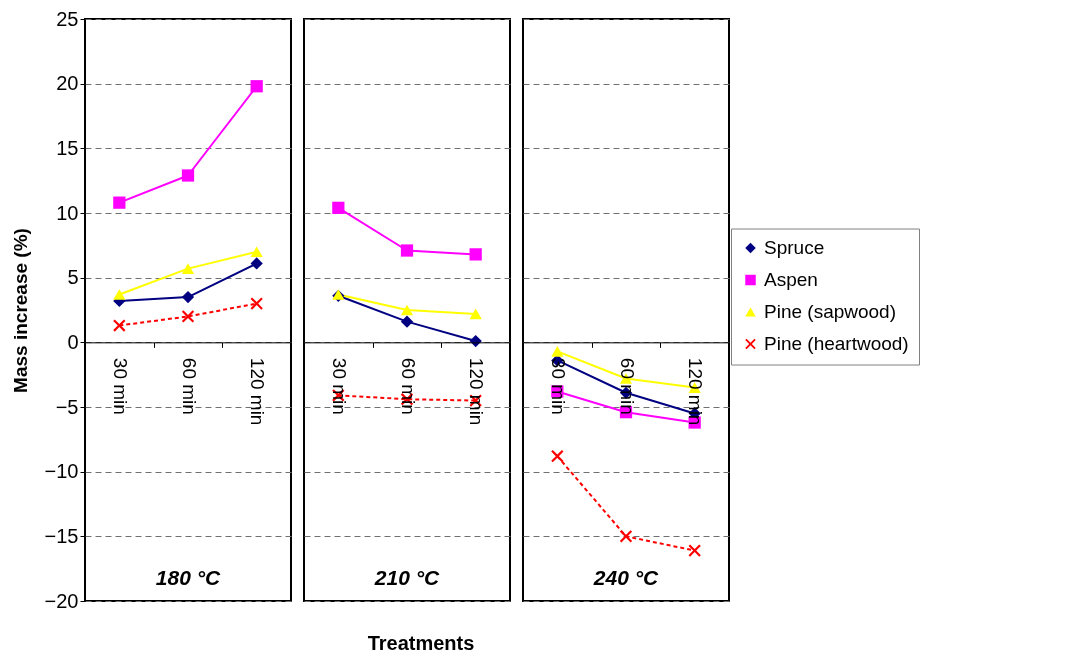 The width and height of the screenshot is (1081, 658). What do you see at coordinates (73, 341) in the screenshot?
I see `y-tick-label: 0` at bounding box center [73, 341].